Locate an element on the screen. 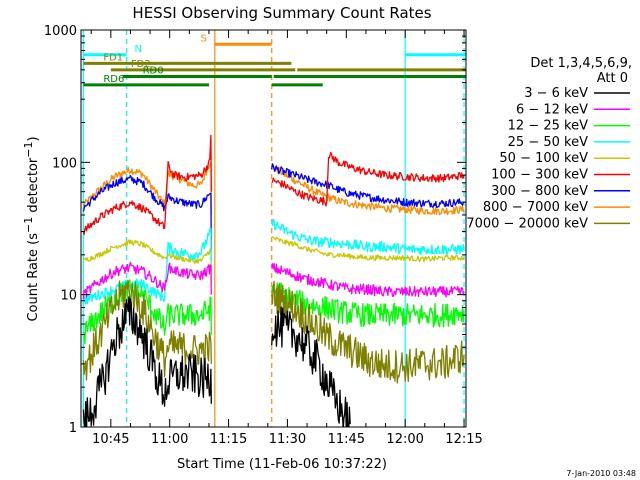  x-tick-label: 12:15 is located at coordinates (463, 439).